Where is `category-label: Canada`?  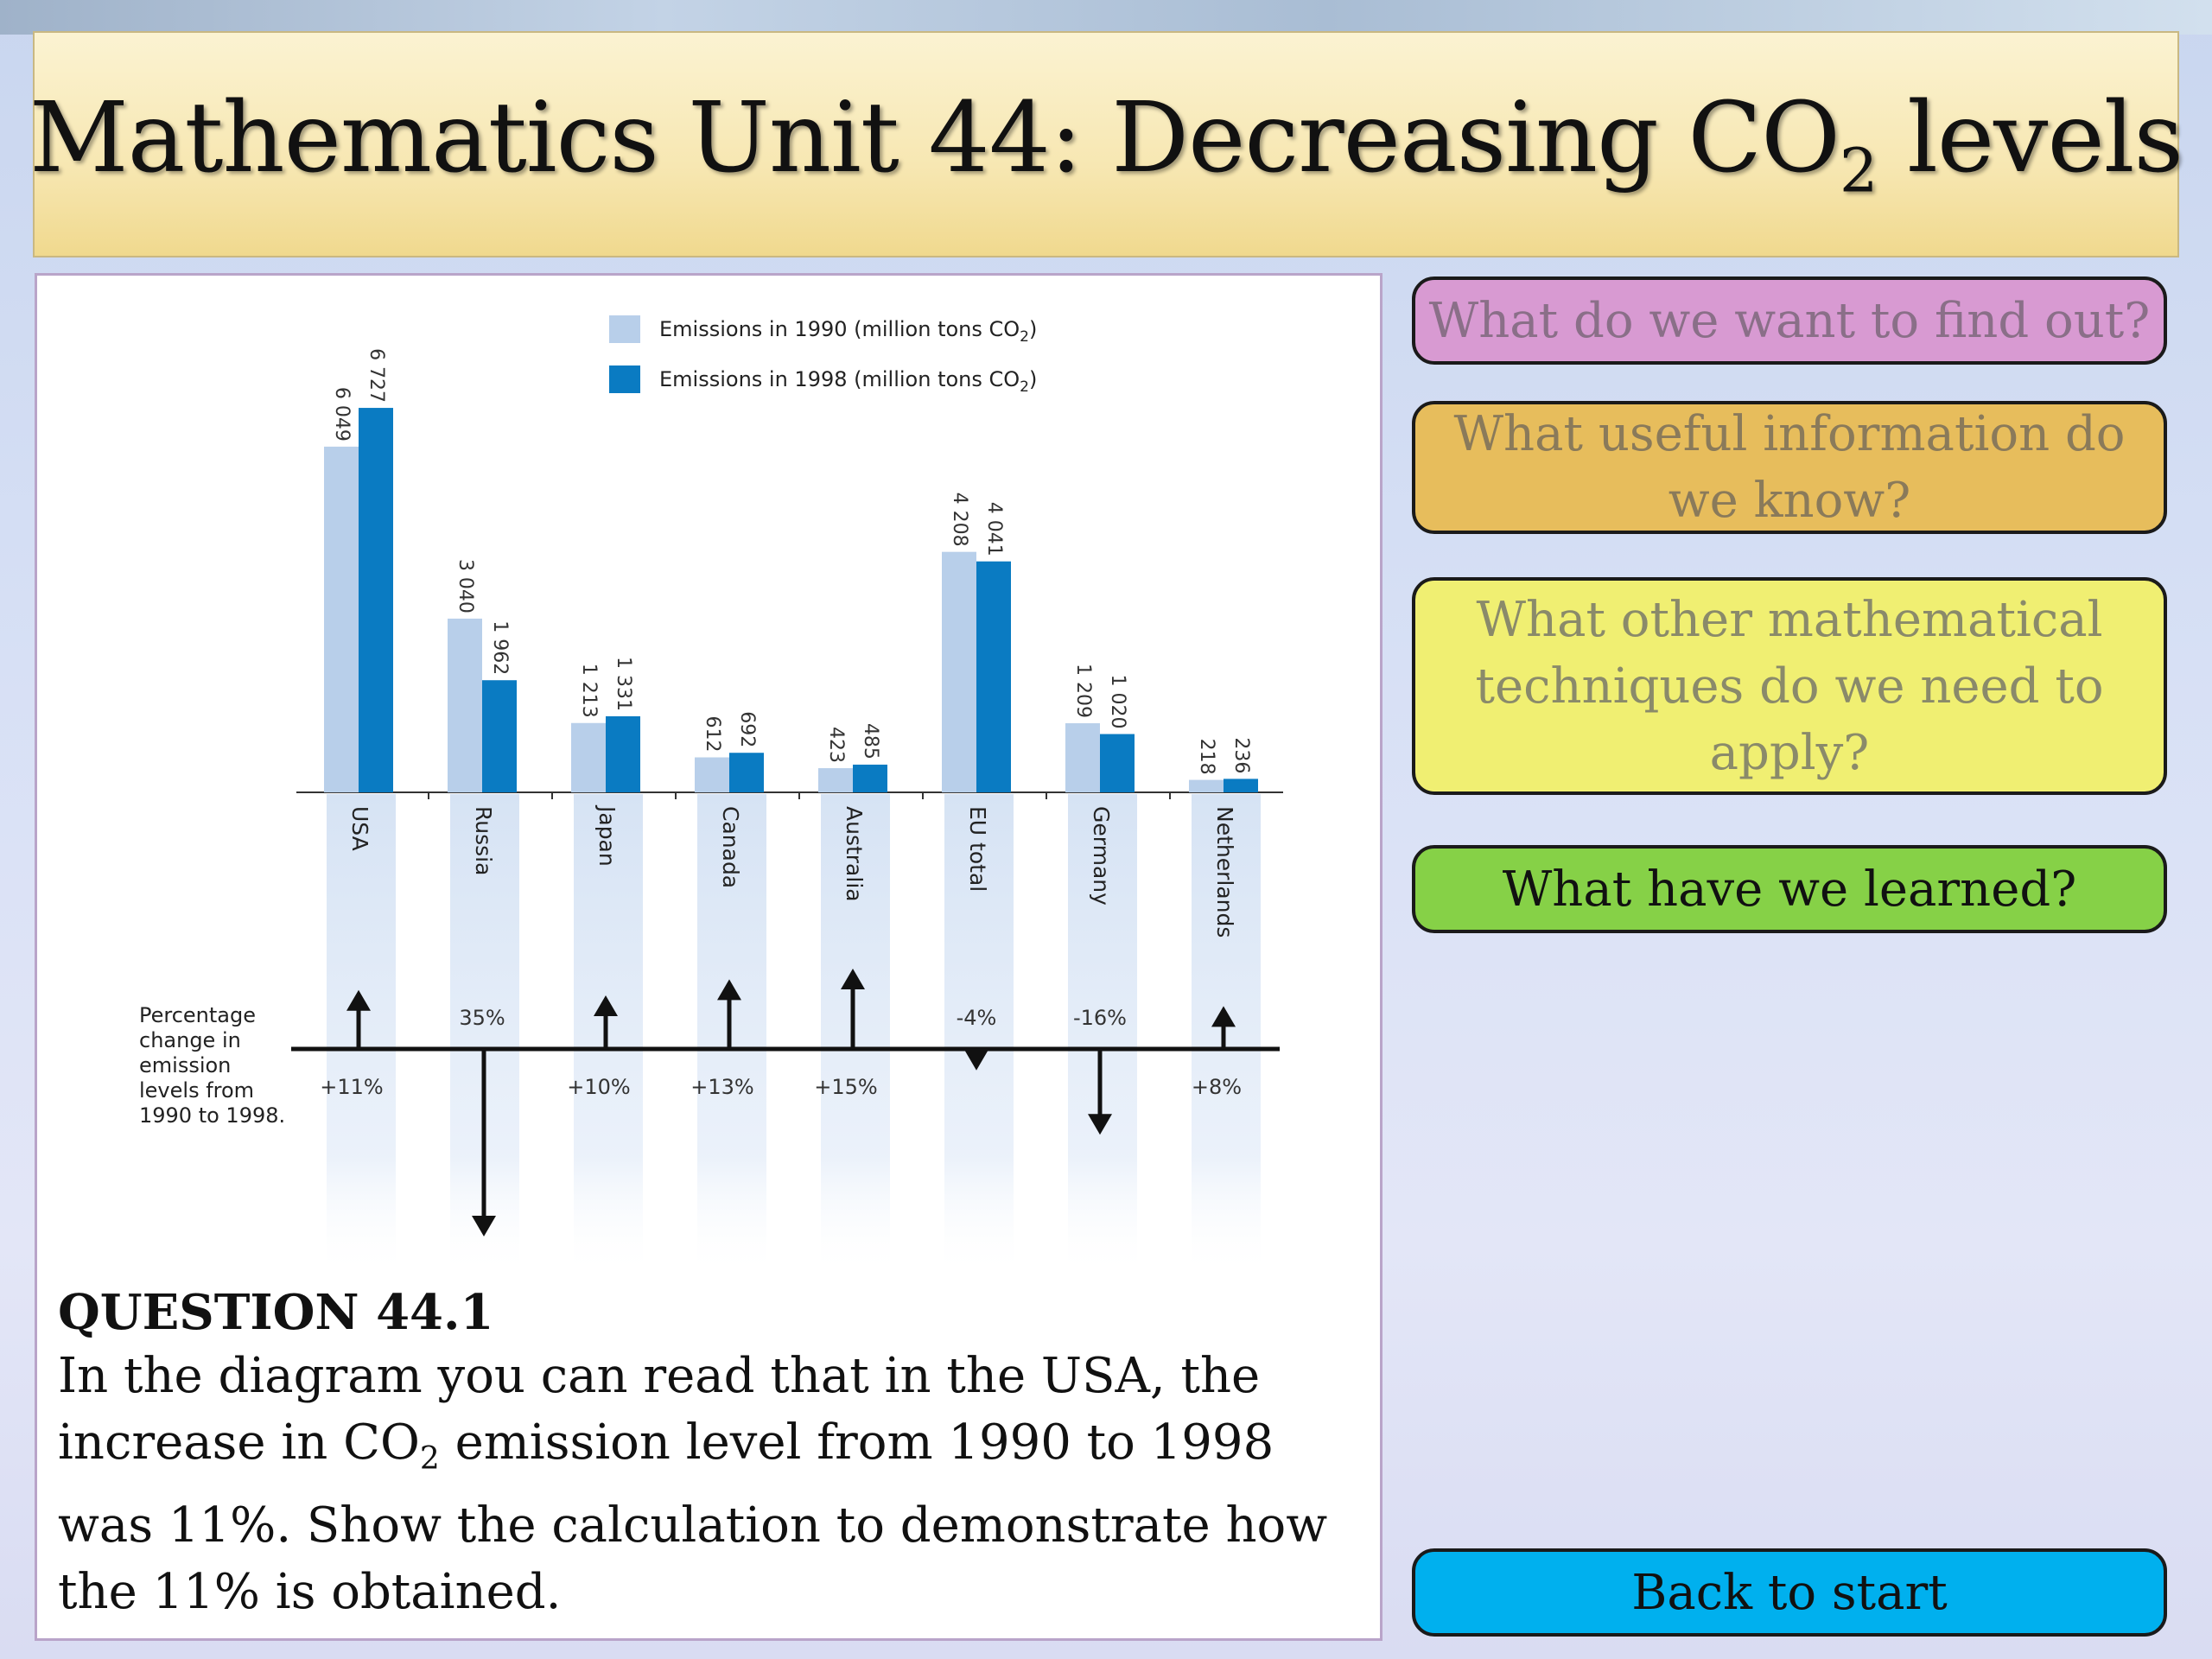
category-label: Canada is located at coordinates (730, 847).